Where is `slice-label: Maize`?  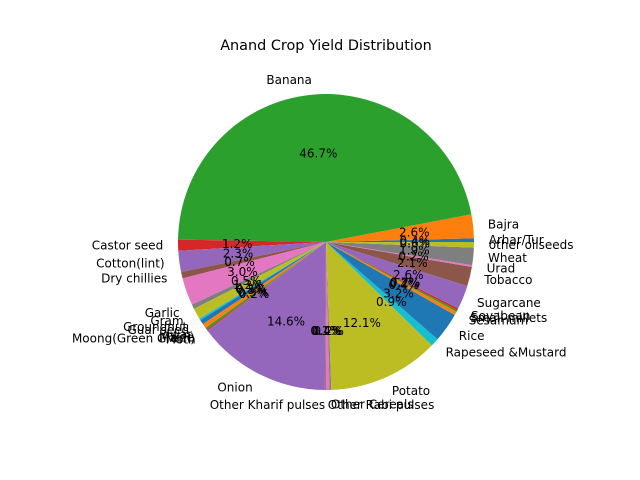
slice-label: Maize is located at coordinates (176, 337).